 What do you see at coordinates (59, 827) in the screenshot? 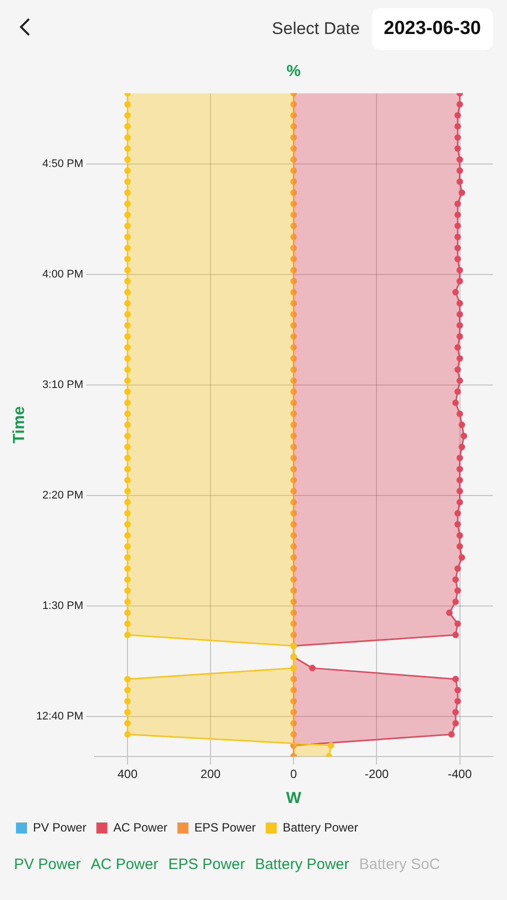
I see `legend-label: PV Power` at bounding box center [59, 827].